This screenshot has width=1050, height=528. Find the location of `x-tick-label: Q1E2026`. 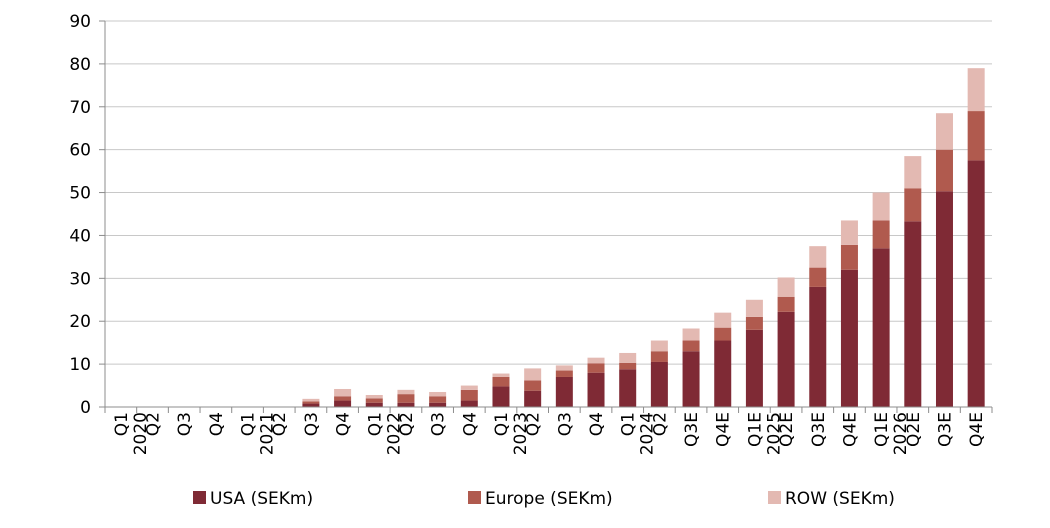

x-tick-label: Q1E2026 is located at coordinates (891, 433).